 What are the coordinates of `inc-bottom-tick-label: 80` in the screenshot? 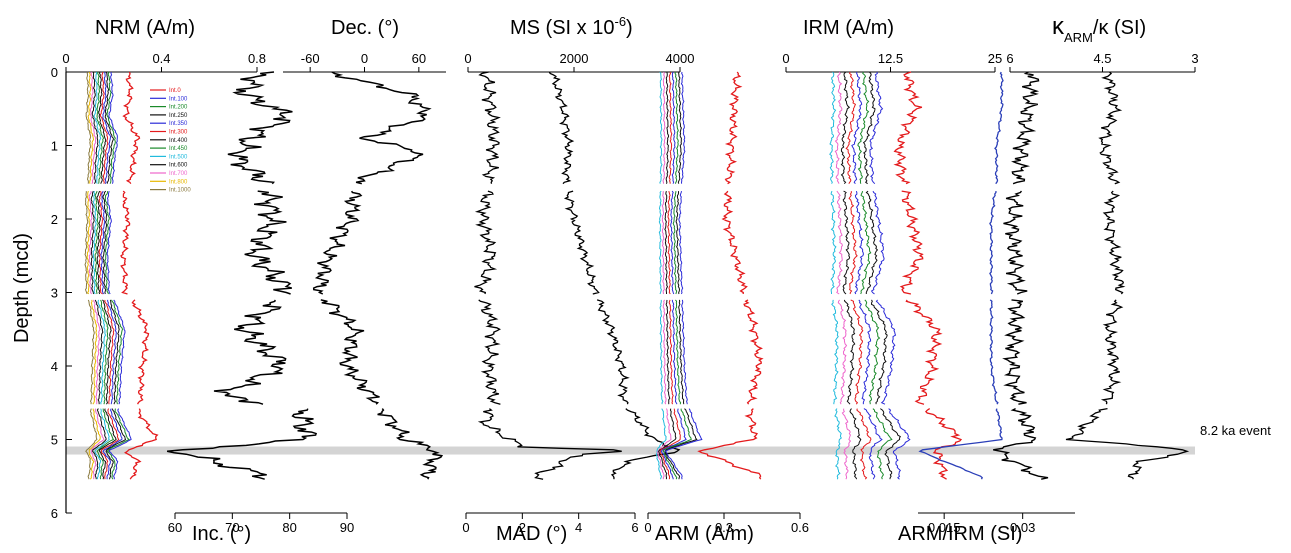 It's located at (289, 527).